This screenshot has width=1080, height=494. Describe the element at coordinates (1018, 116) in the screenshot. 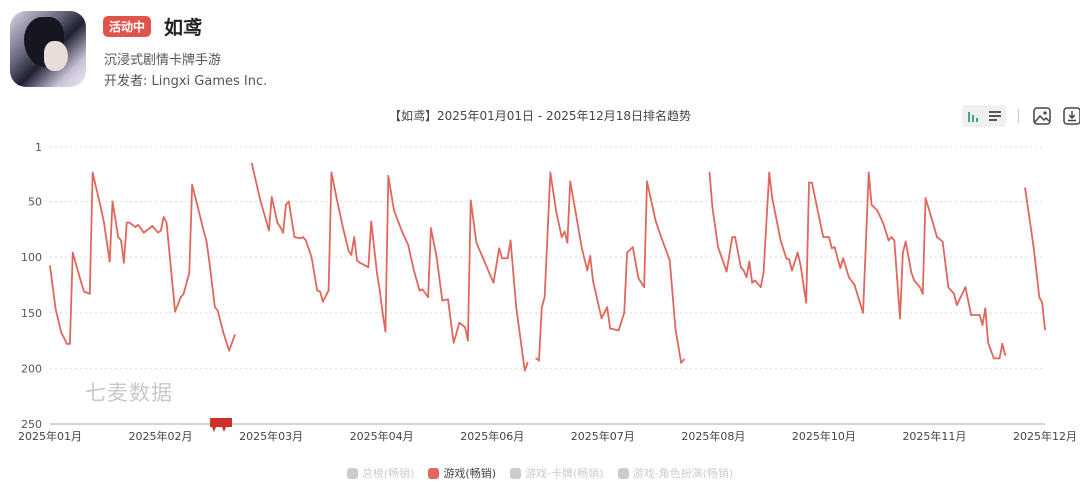

I see `toolbar-divider` at that location.